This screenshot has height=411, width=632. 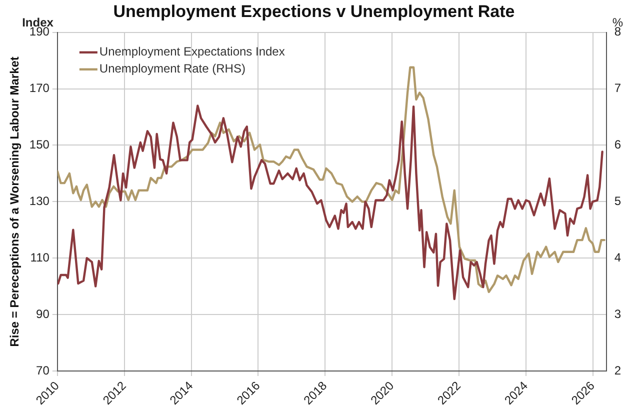 What do you see at coordinates (40, 257) in the screenshot?
I see `y-tick-label: 110` at bounding box center [40, 257].